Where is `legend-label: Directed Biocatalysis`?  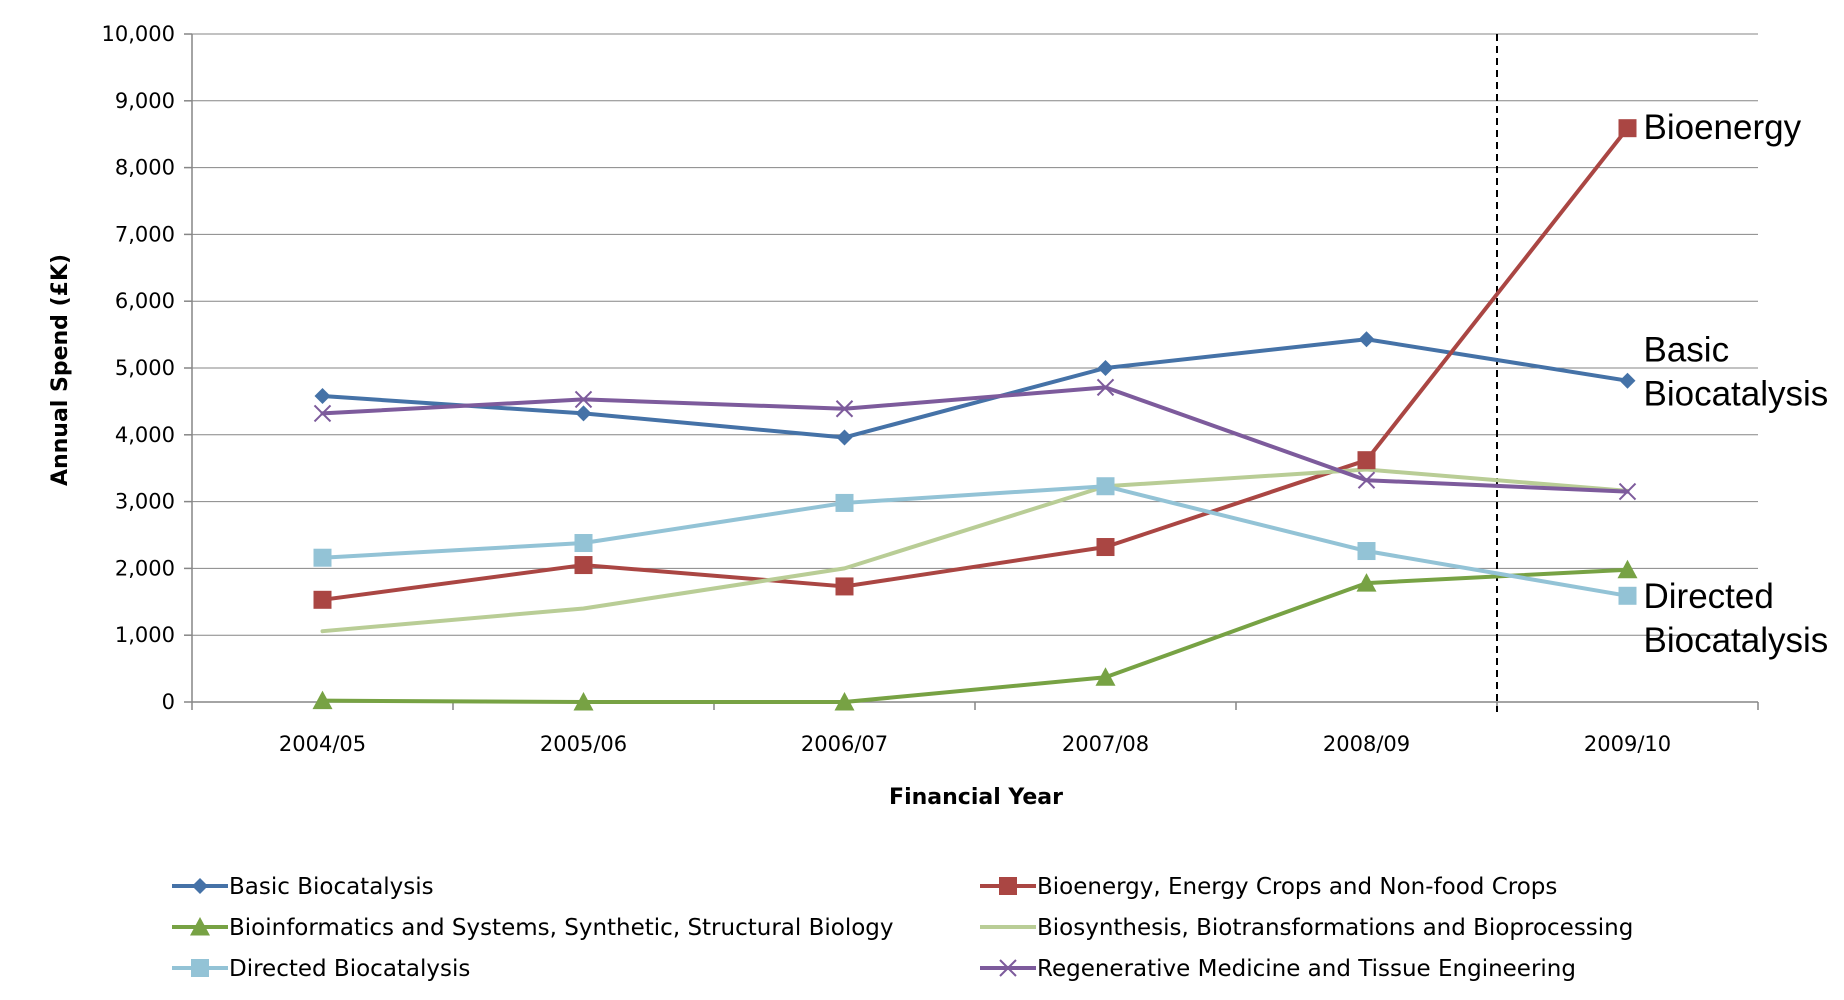 legend-label: Directed Biocatalysis is located at coordinates (349, 969).